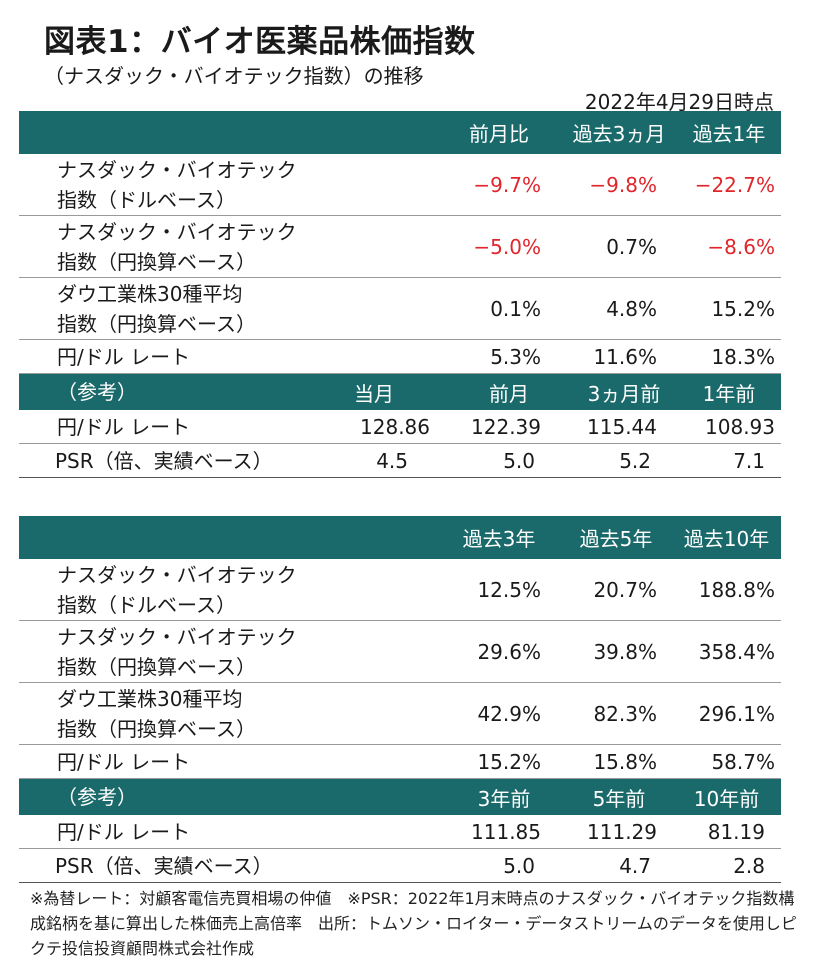  Describe the element at coordinates (625, 589) in the screenshot. I see `value-cell: 20.7%` at that location.